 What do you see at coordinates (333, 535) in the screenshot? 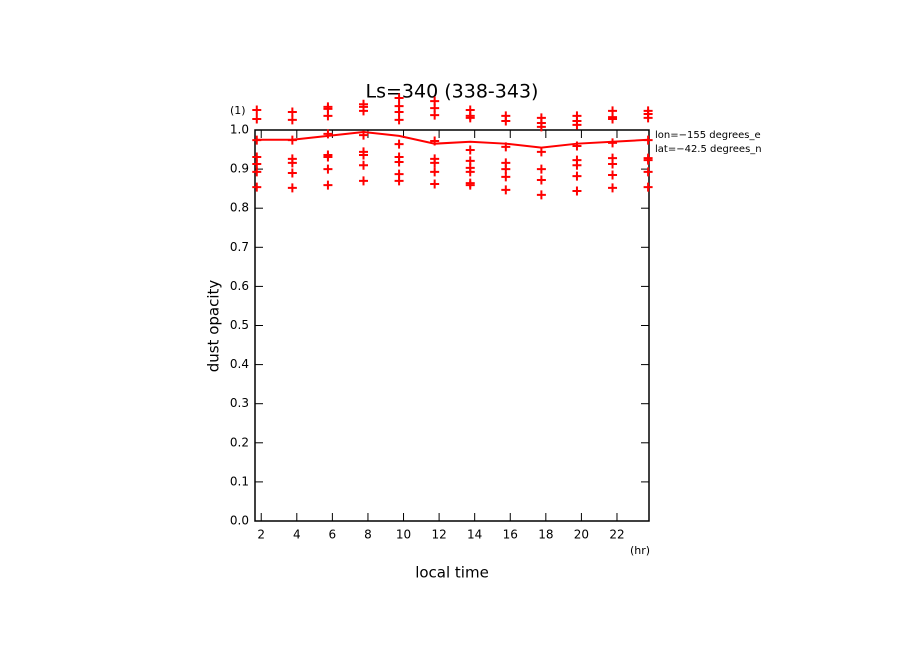
I see `x-tick-label: 6` at bounding box center [333, 535].